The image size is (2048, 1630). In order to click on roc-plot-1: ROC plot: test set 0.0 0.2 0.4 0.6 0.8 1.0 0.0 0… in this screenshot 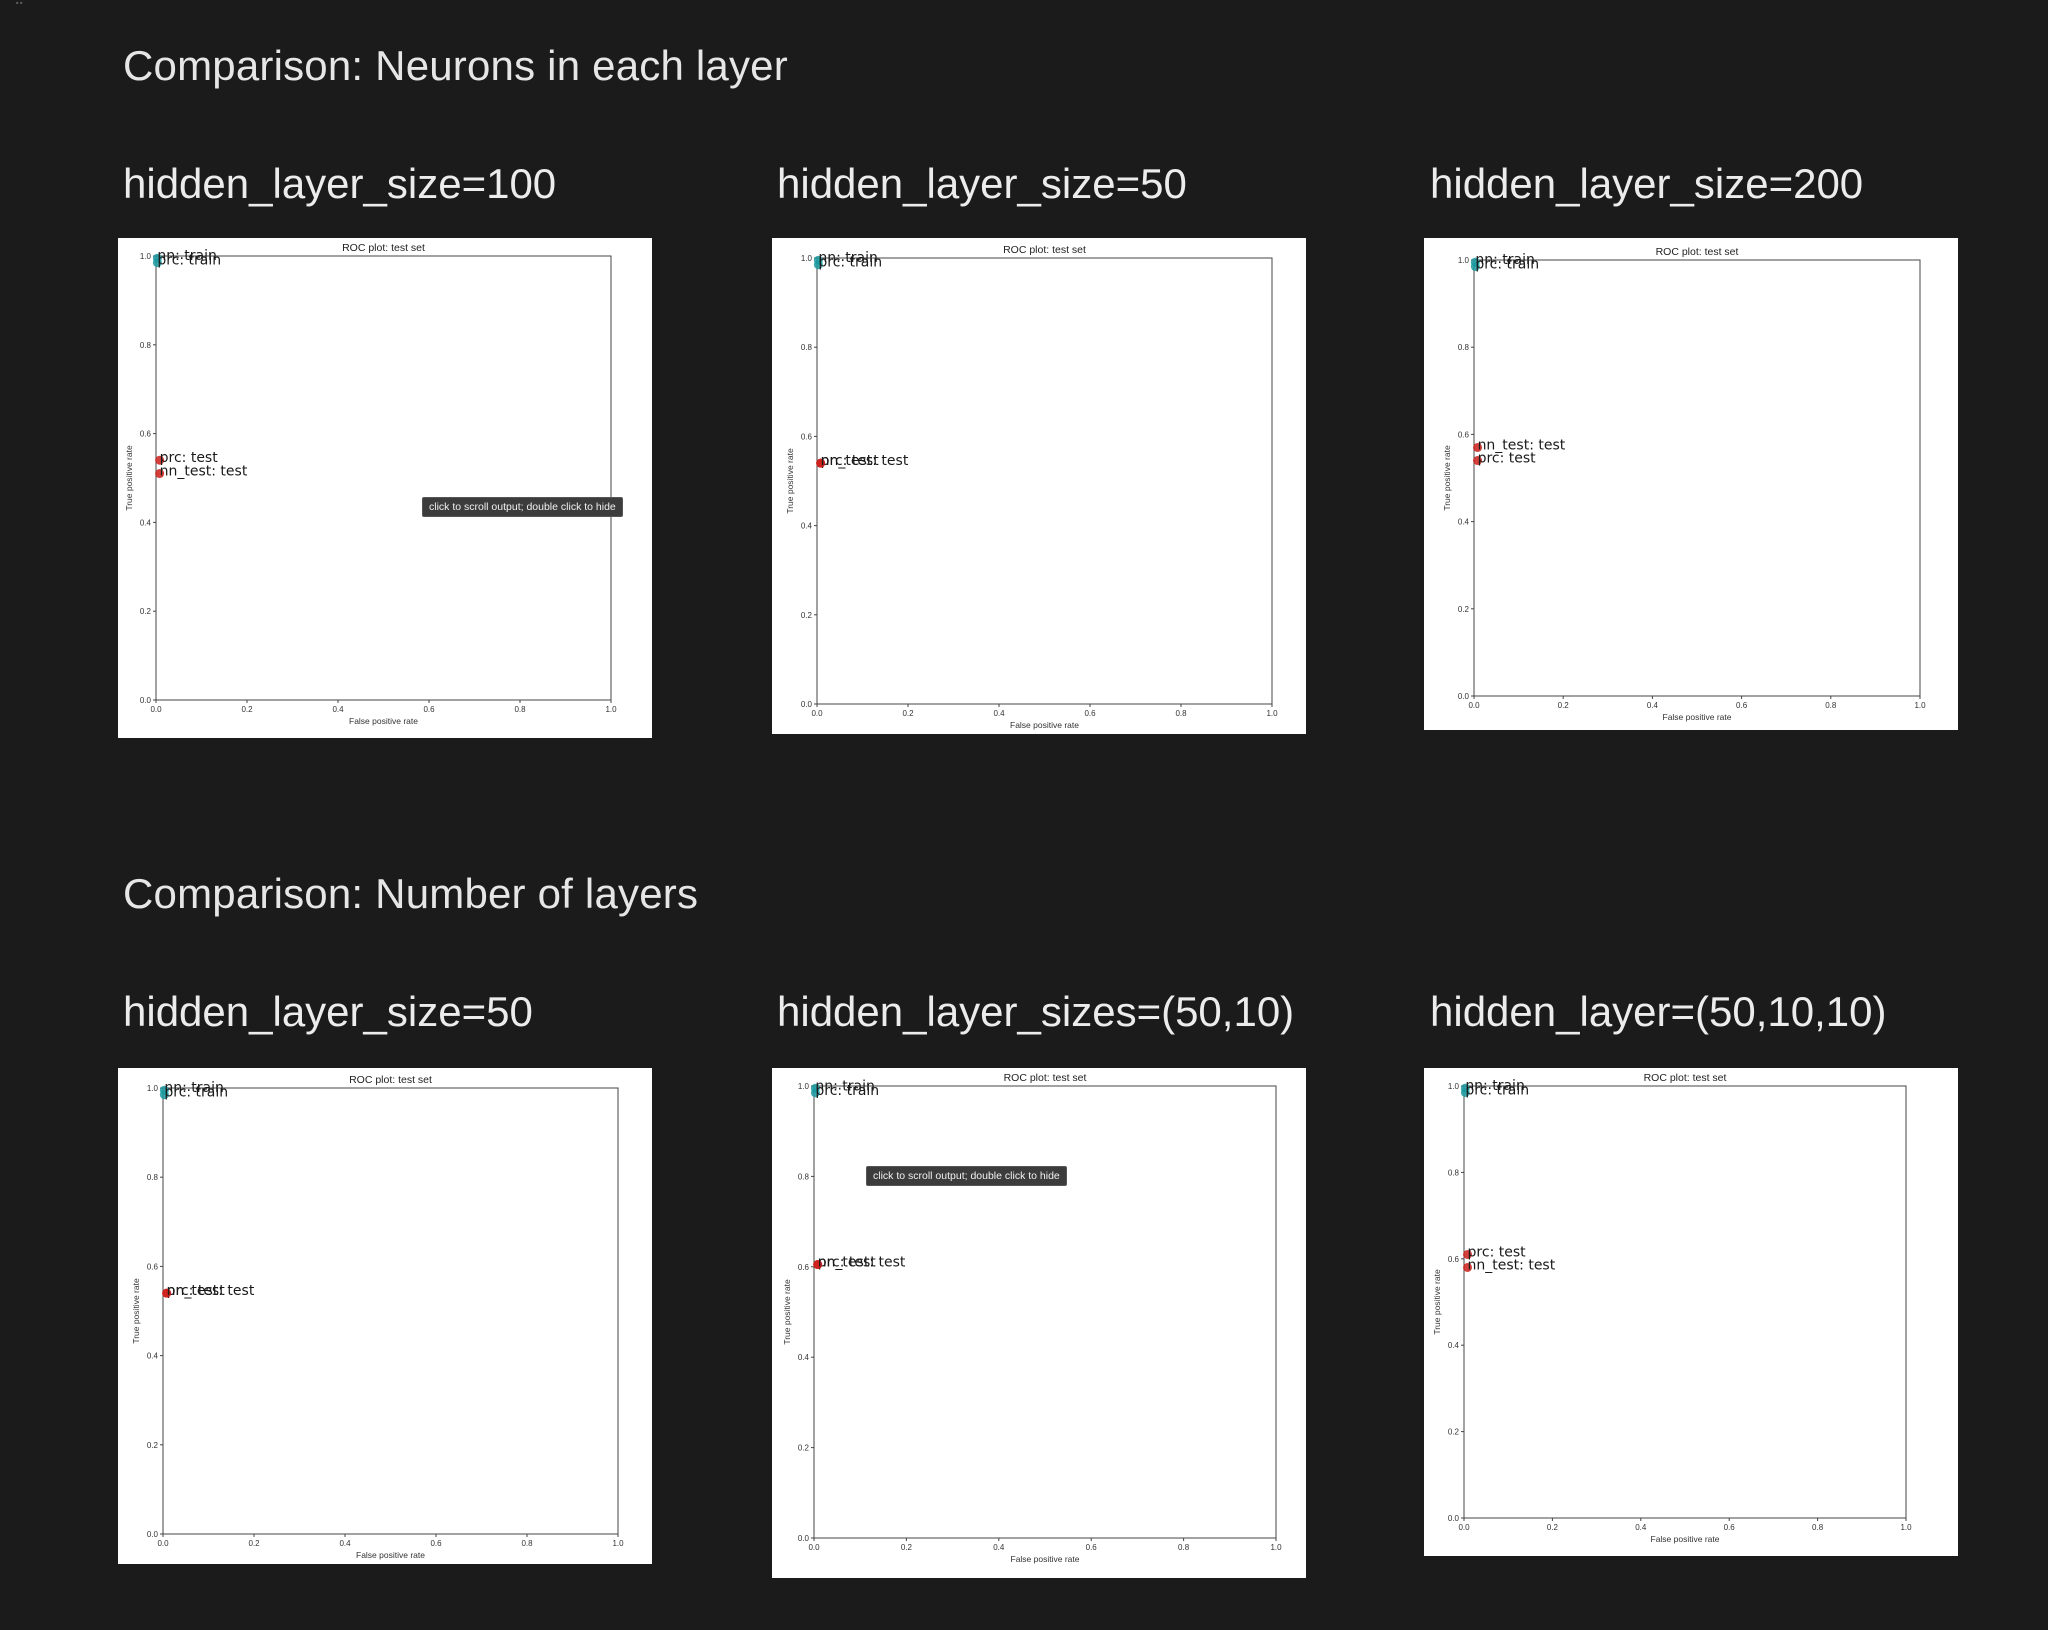, I will do `click(385, 488)`.